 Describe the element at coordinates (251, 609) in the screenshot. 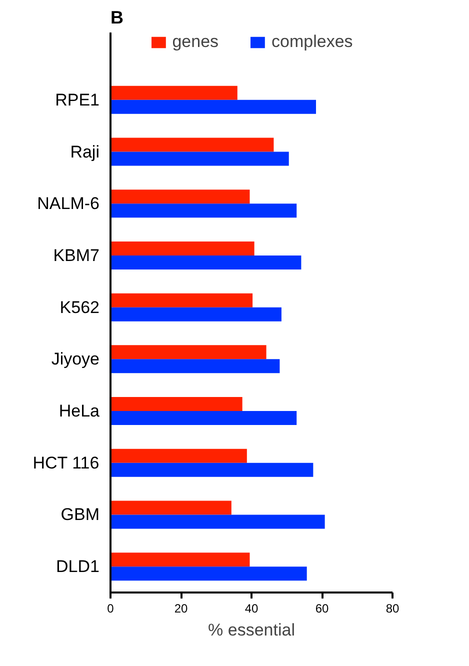

I see `x-tick-label: 40` at that location.